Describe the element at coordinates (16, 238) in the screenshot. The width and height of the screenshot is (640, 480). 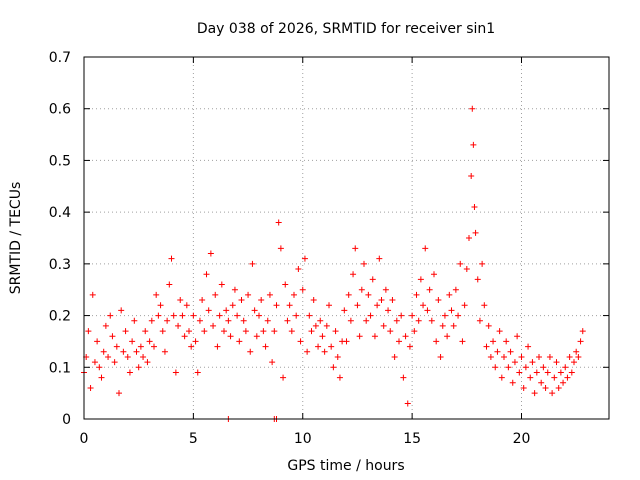
I see `y-axis-title: SRMTID / TECUs` at that location.